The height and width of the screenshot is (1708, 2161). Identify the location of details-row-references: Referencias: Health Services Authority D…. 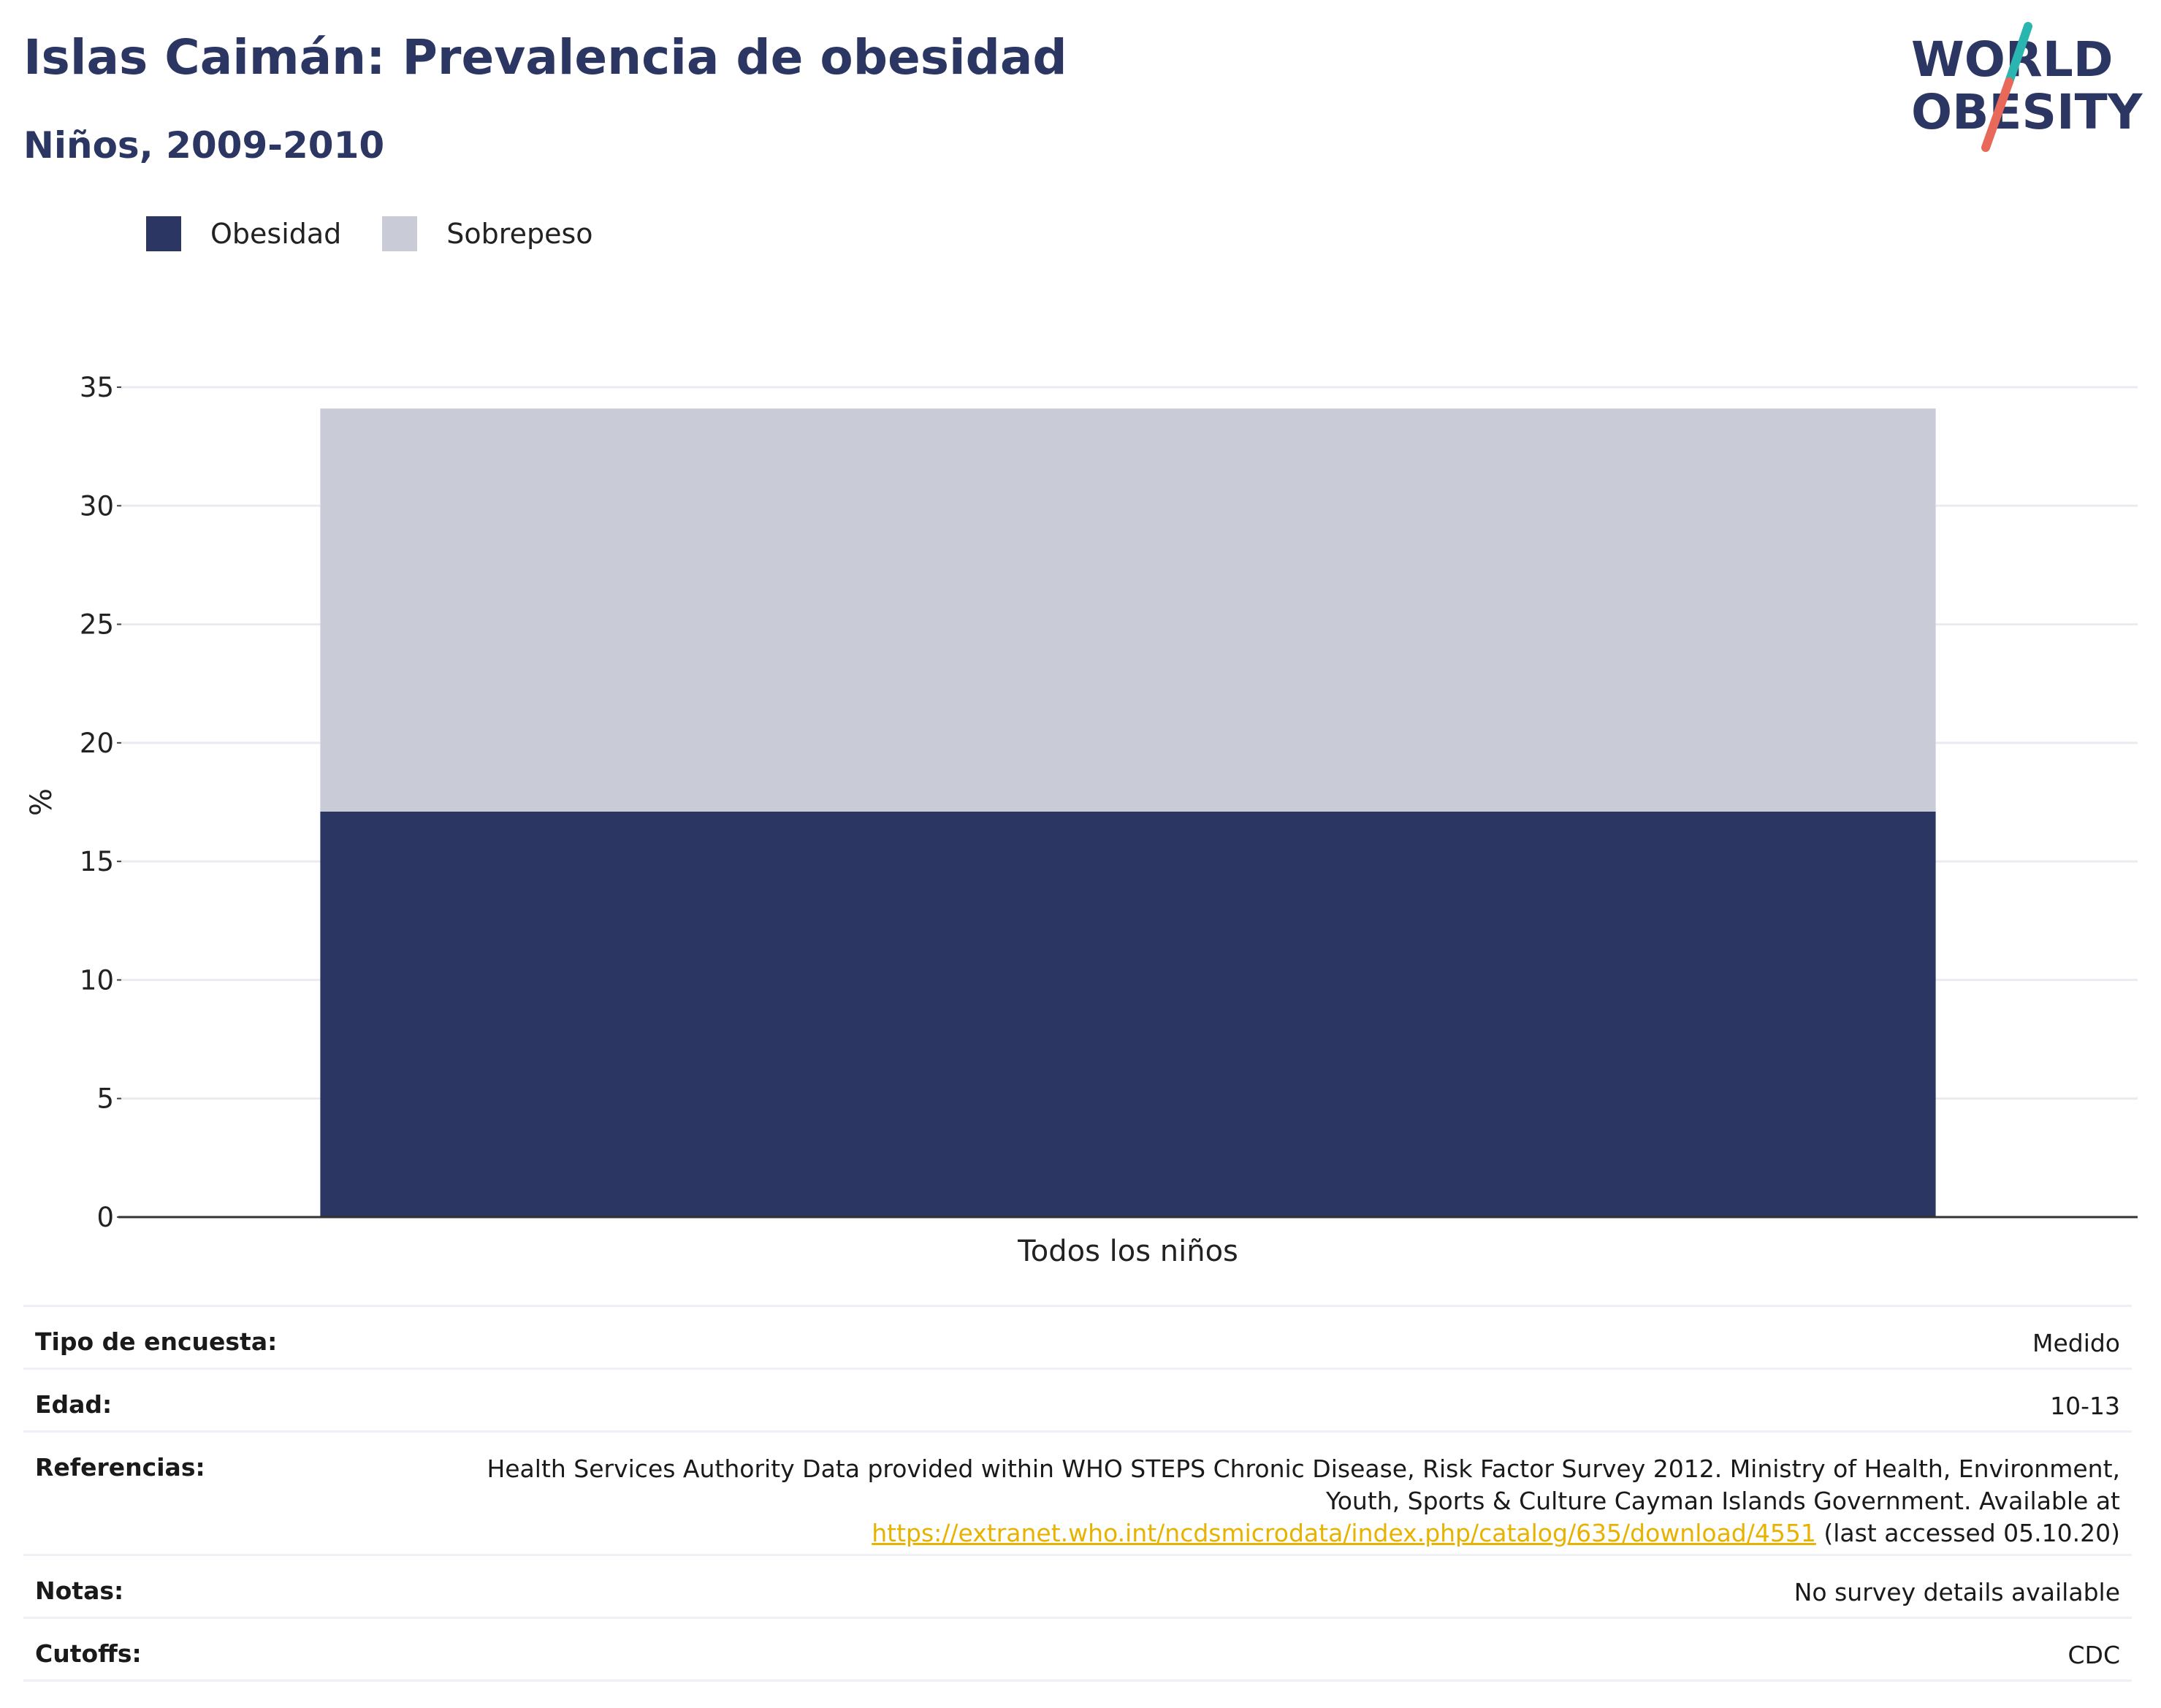
(1077, 1493).